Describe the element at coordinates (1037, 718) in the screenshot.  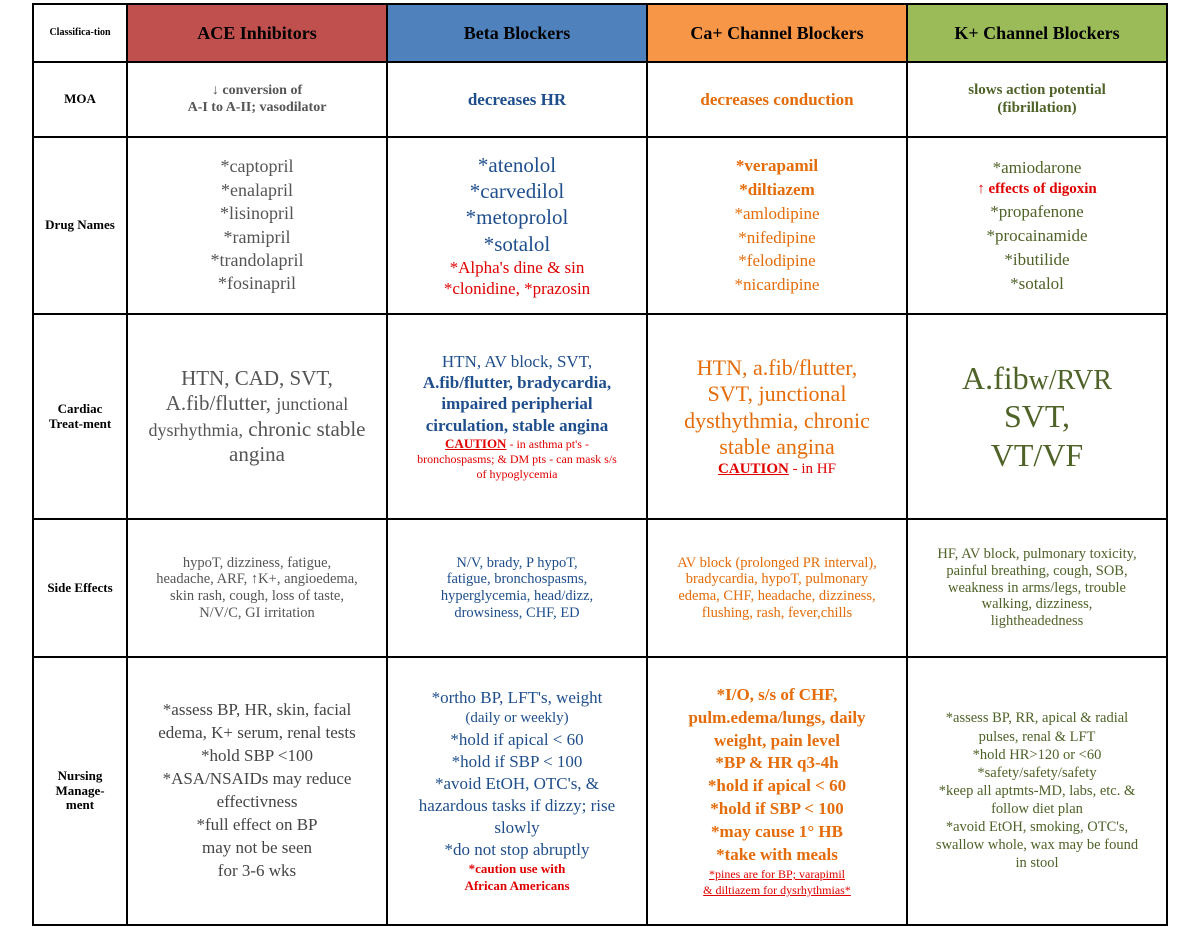
I see `nursing-line: *assess BP, RR, apical & radial` at that location.